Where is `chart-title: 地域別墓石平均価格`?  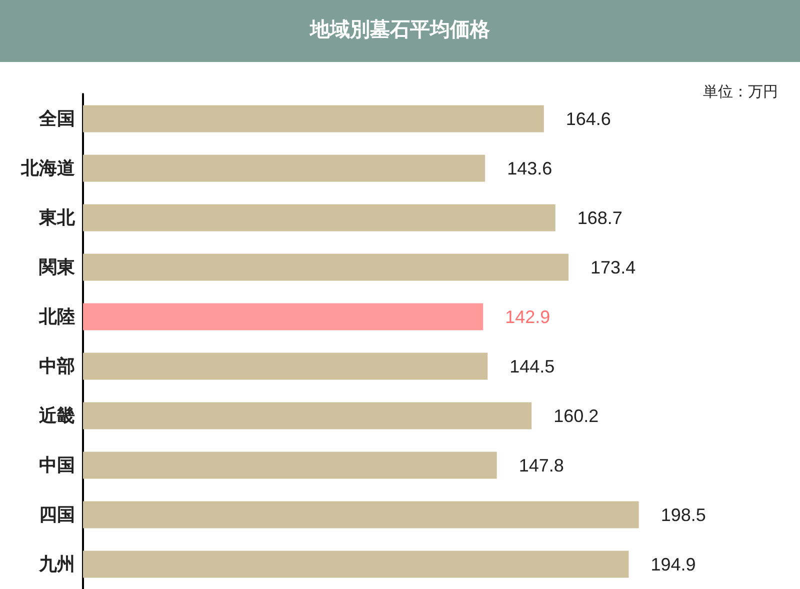
chart-title: 地域別墓石平均価格 is located at coordinates (400, 29).